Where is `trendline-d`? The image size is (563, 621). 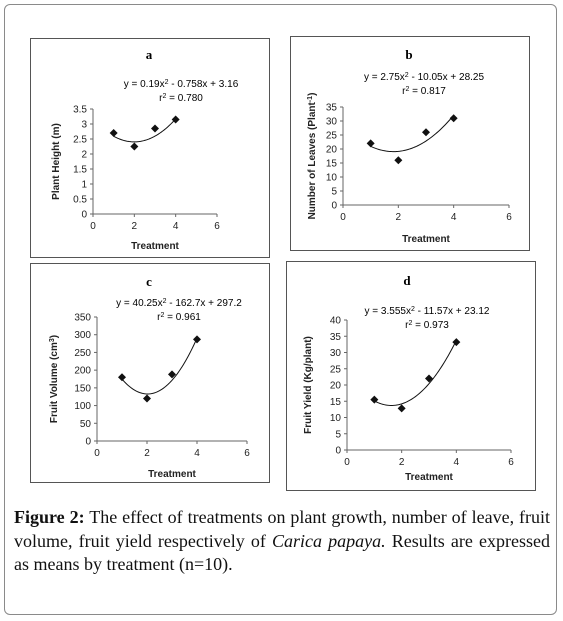 trendline-d is located at coordinates (415, 373).